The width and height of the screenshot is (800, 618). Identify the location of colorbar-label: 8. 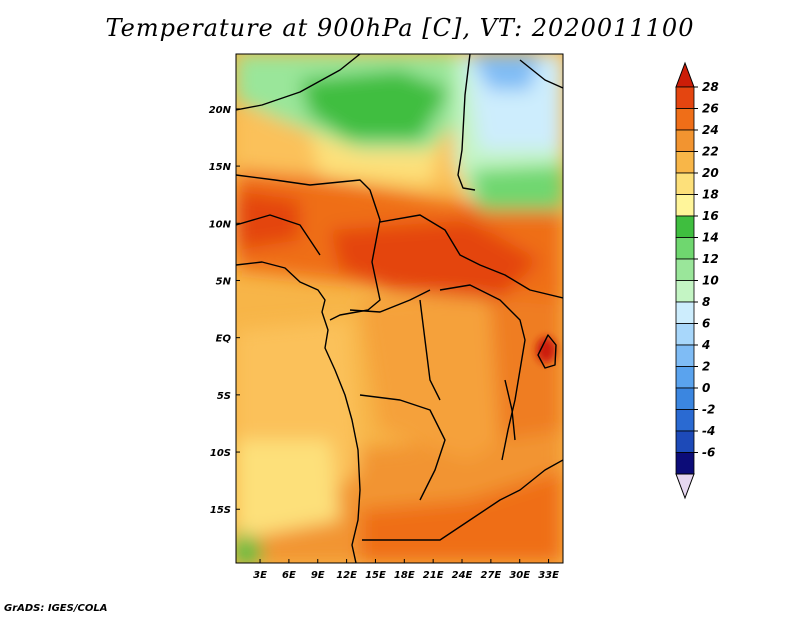
(706, 302).